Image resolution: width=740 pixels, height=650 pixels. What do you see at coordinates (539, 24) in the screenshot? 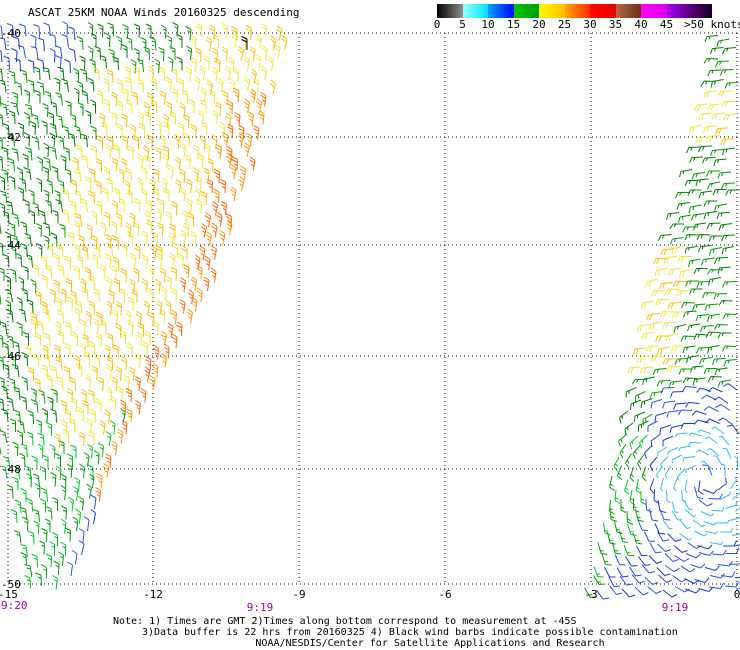
I see `colorbar-tick-label: 20` at bounding box center [539, 24].